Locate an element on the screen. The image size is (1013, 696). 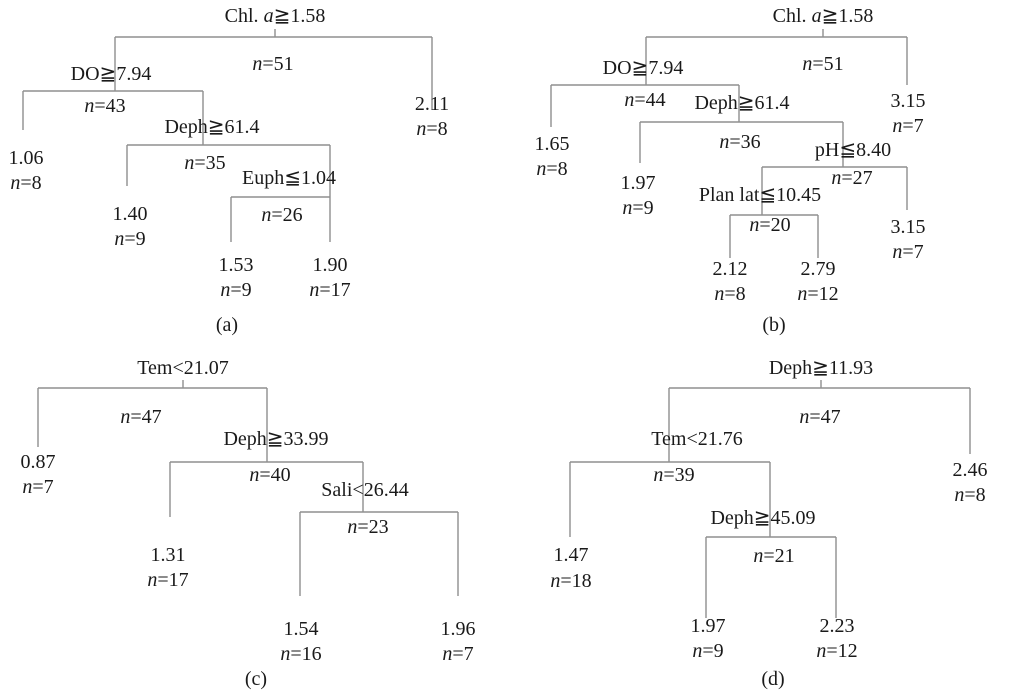
panel-label: (a) is located at coordinates (227, 325).